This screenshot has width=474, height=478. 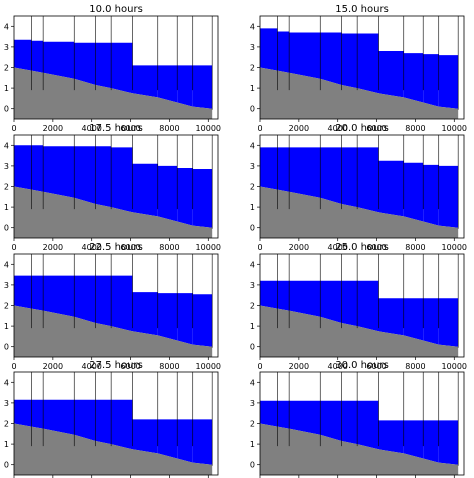 I want to click on subplot-title: 10.0 hours, so click(x=116, y=9).